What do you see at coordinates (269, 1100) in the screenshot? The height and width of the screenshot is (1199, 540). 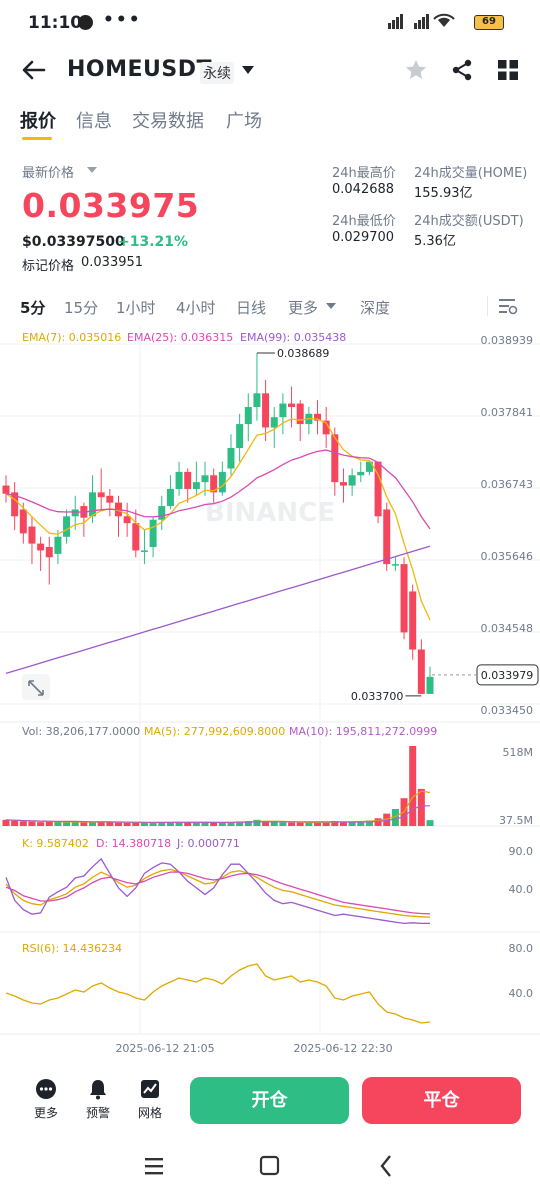 I see `open-position-button: 开仓` at bounding box center [269, 1100].